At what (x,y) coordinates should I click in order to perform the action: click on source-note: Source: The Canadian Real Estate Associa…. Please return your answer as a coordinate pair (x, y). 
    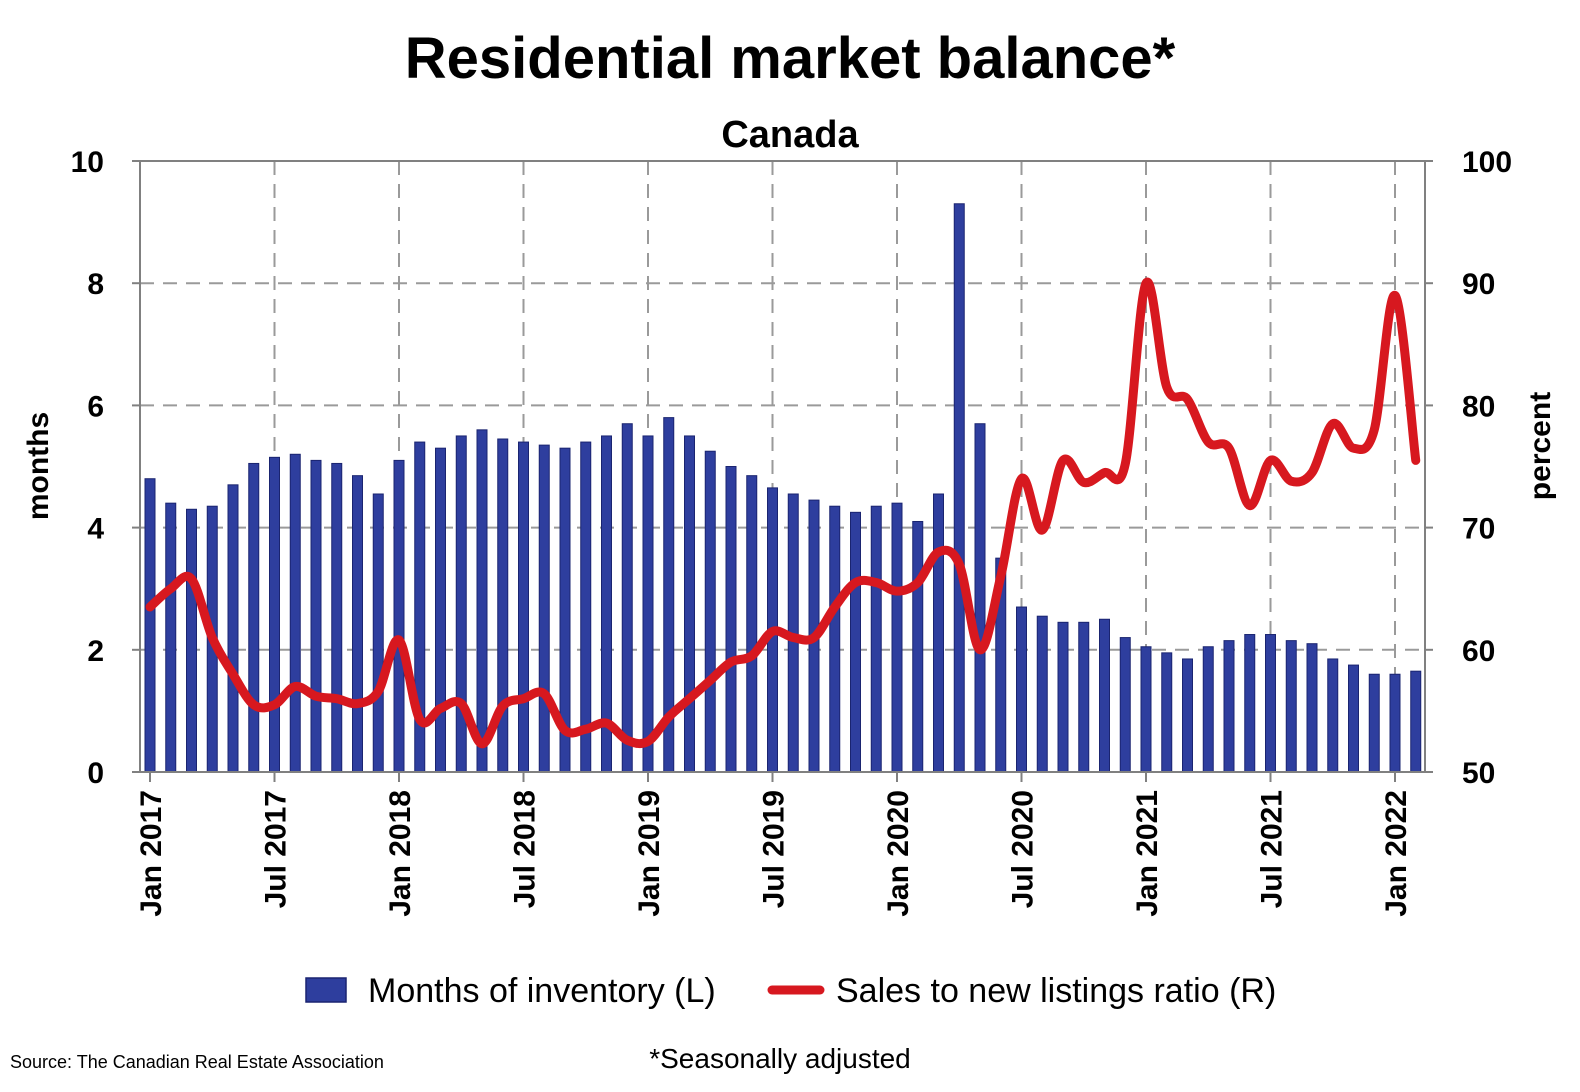
    Looking at the image, I should click on (197, 1062).